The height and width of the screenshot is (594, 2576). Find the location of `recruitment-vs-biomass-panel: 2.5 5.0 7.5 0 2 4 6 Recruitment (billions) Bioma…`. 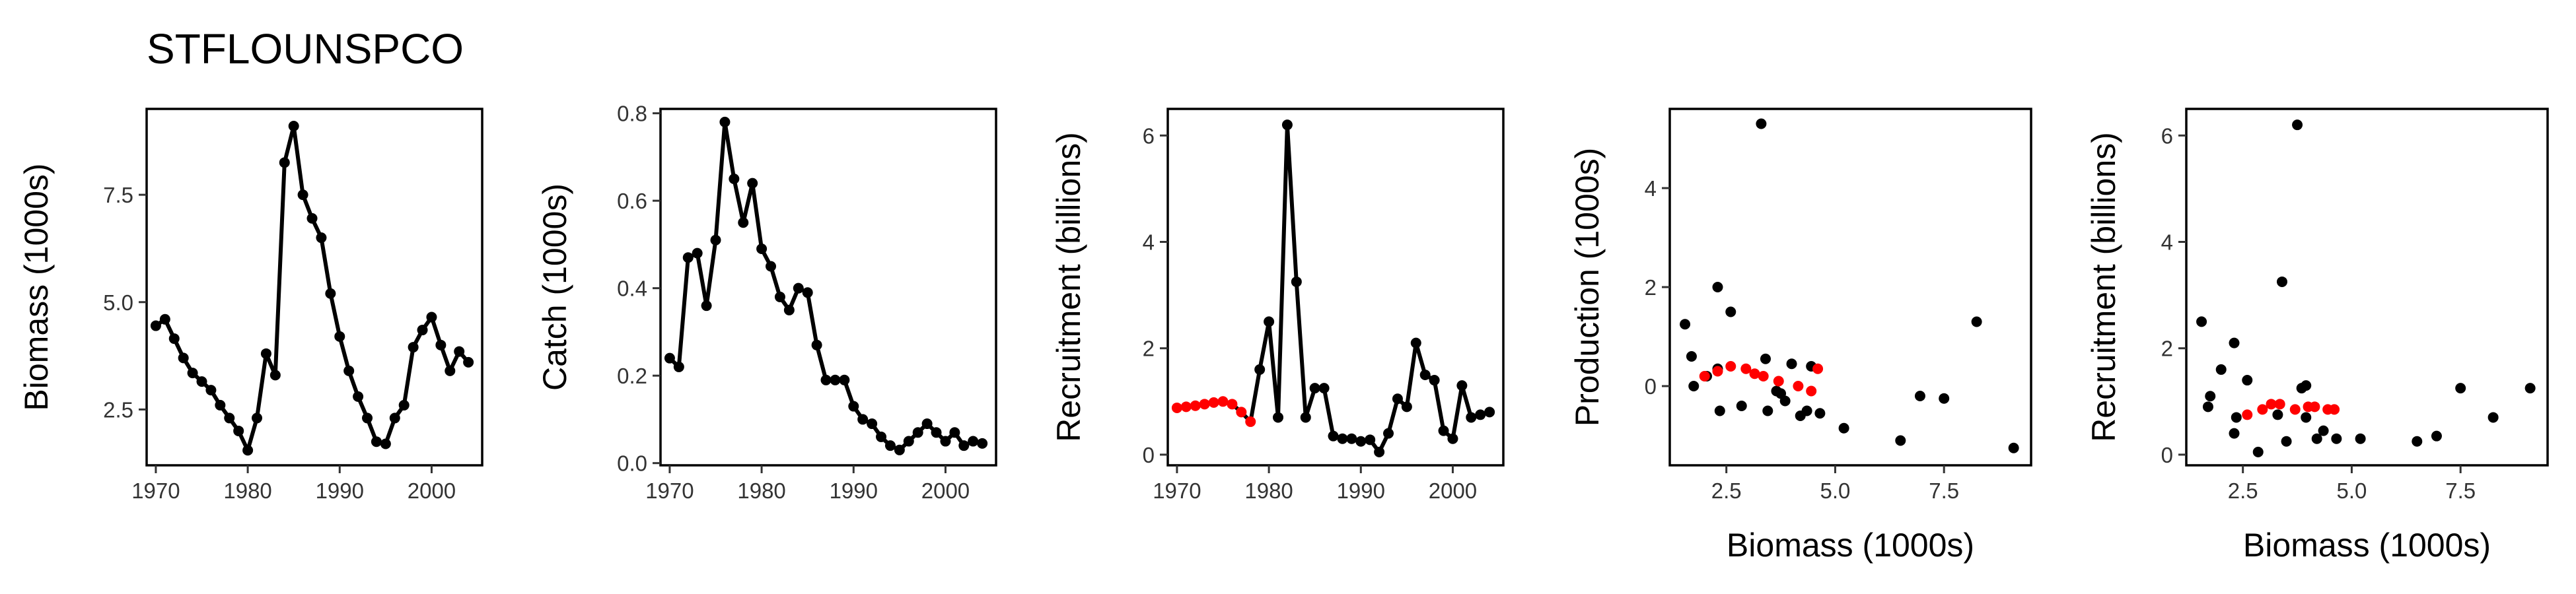

recruitment-vs-biomass-panel: 2.5 5.0 7.5 0 2 4 6 Recruitment (billions) Bioma… is located at coordinates (2317, 336).